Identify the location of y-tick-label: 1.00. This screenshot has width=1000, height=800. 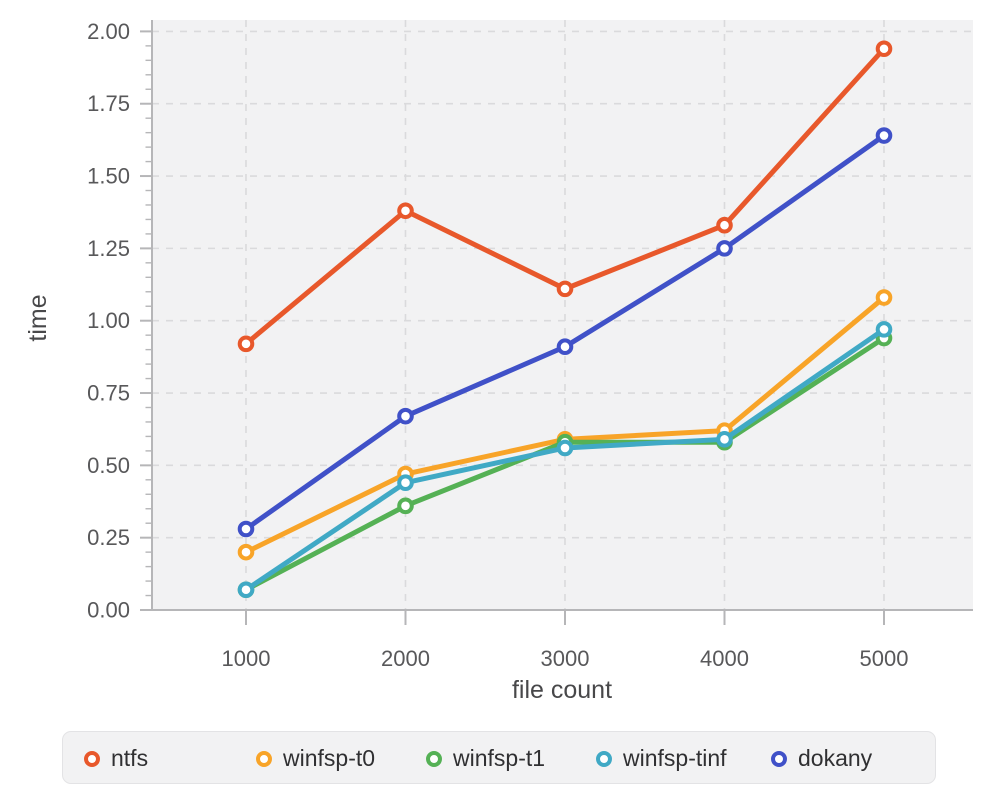
(108, 320).